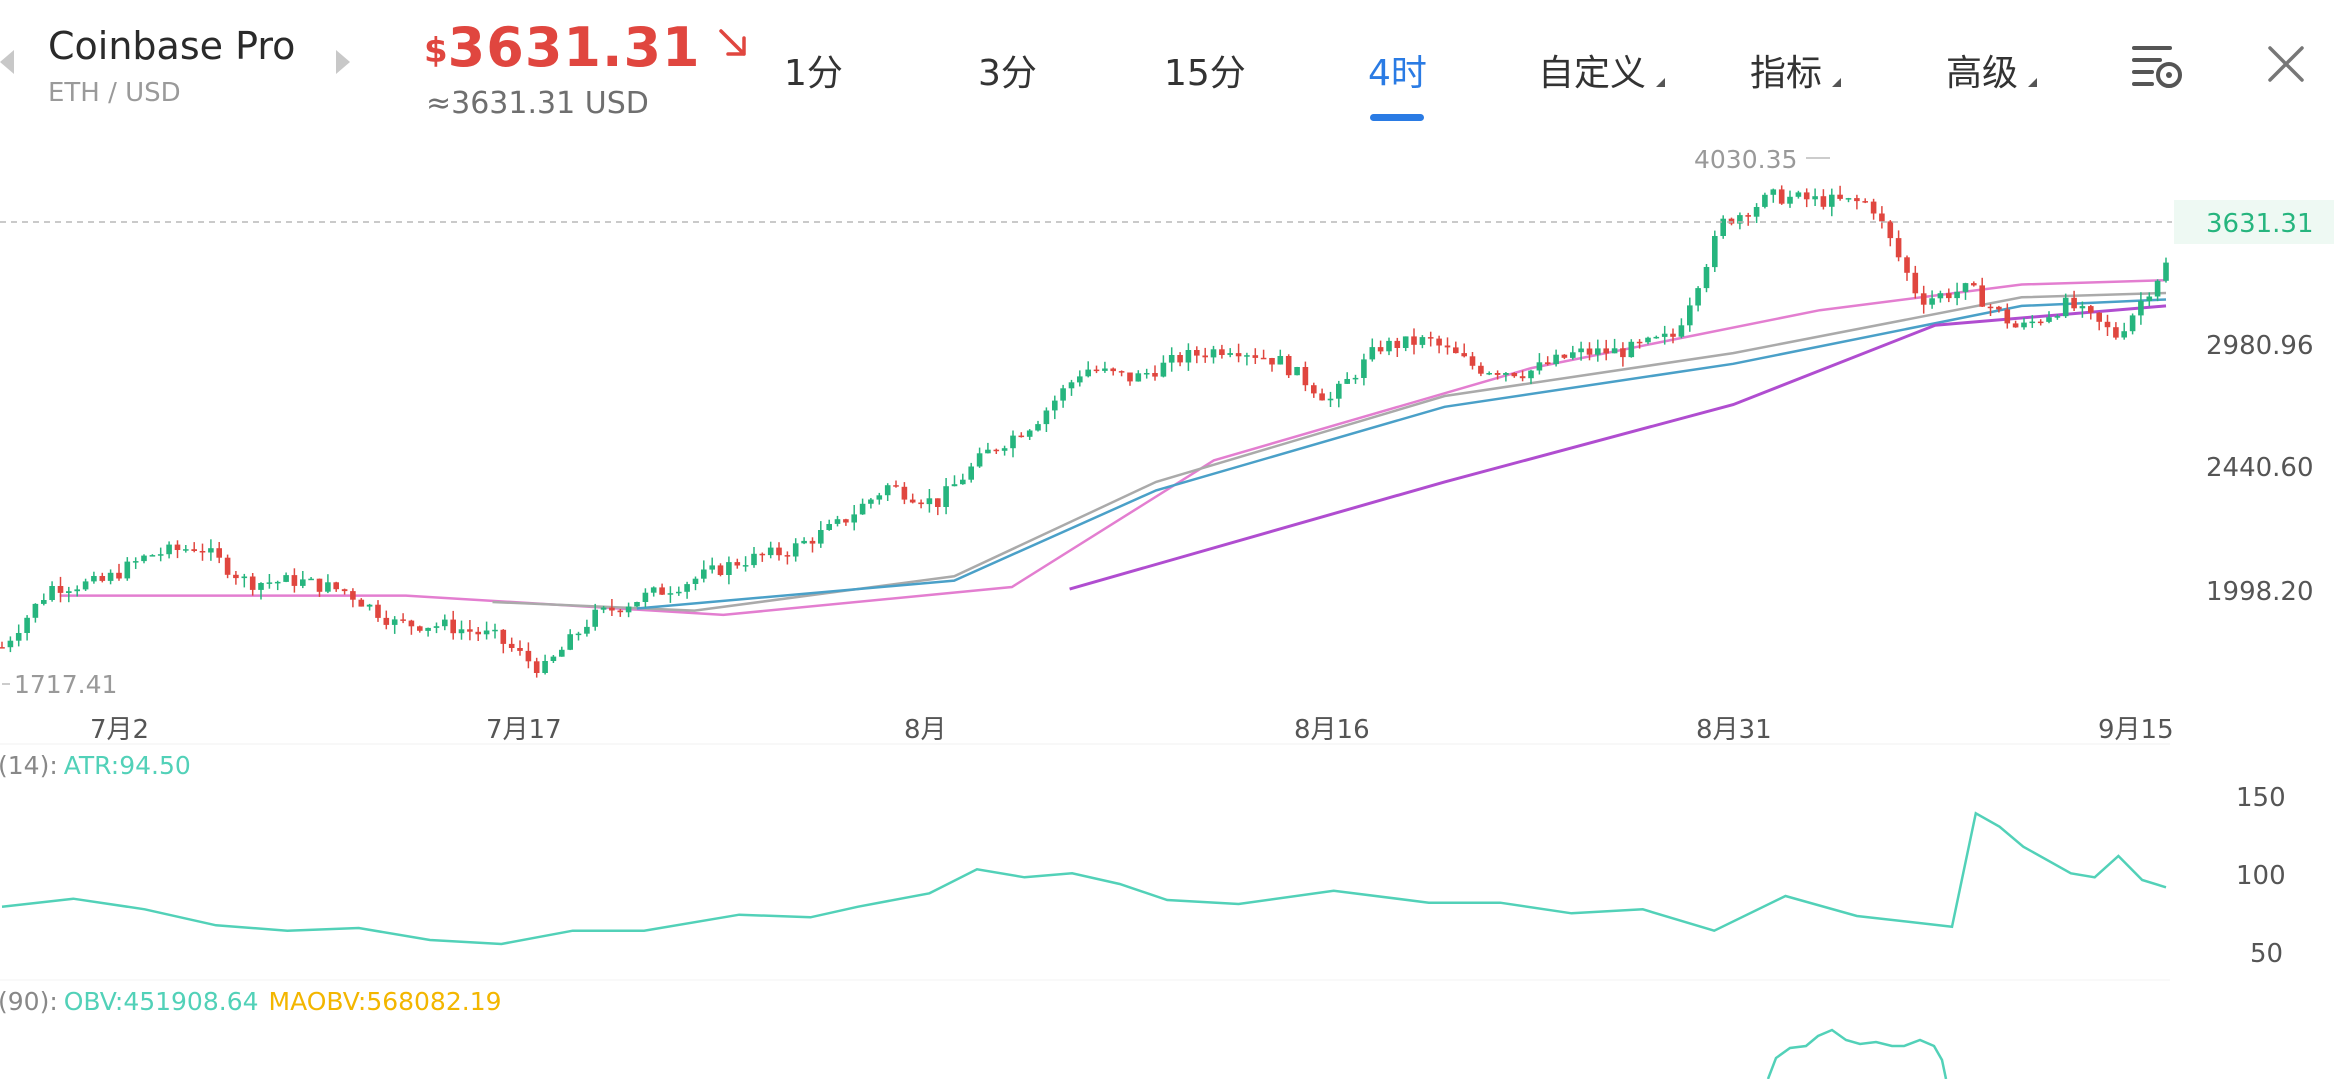 The height and width of the screenshot is (1079, 2334). What do you see at coordinates (1786, 73) in the screenshot?
I see `tab-indicators: 指标` at bounding box center [1786, 73].